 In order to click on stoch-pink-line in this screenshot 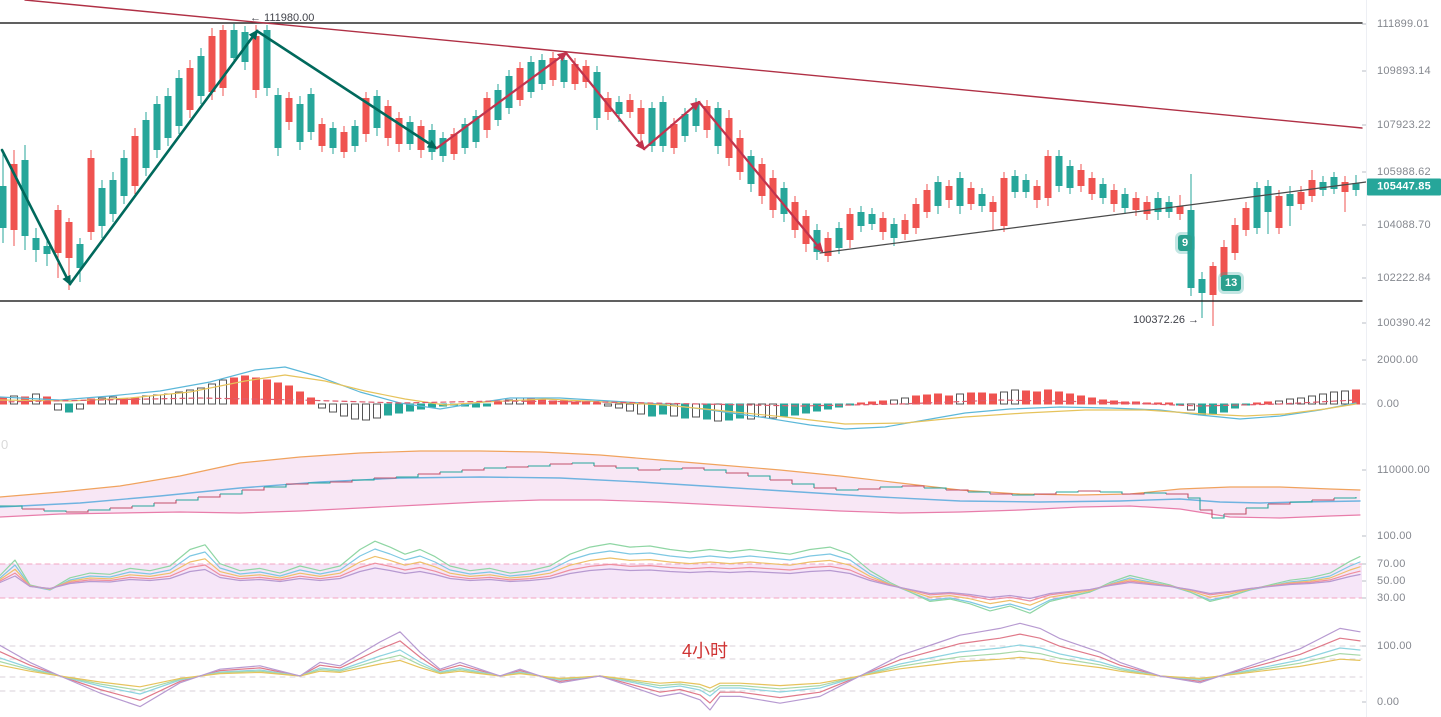, I will do `click(680, 582)`.